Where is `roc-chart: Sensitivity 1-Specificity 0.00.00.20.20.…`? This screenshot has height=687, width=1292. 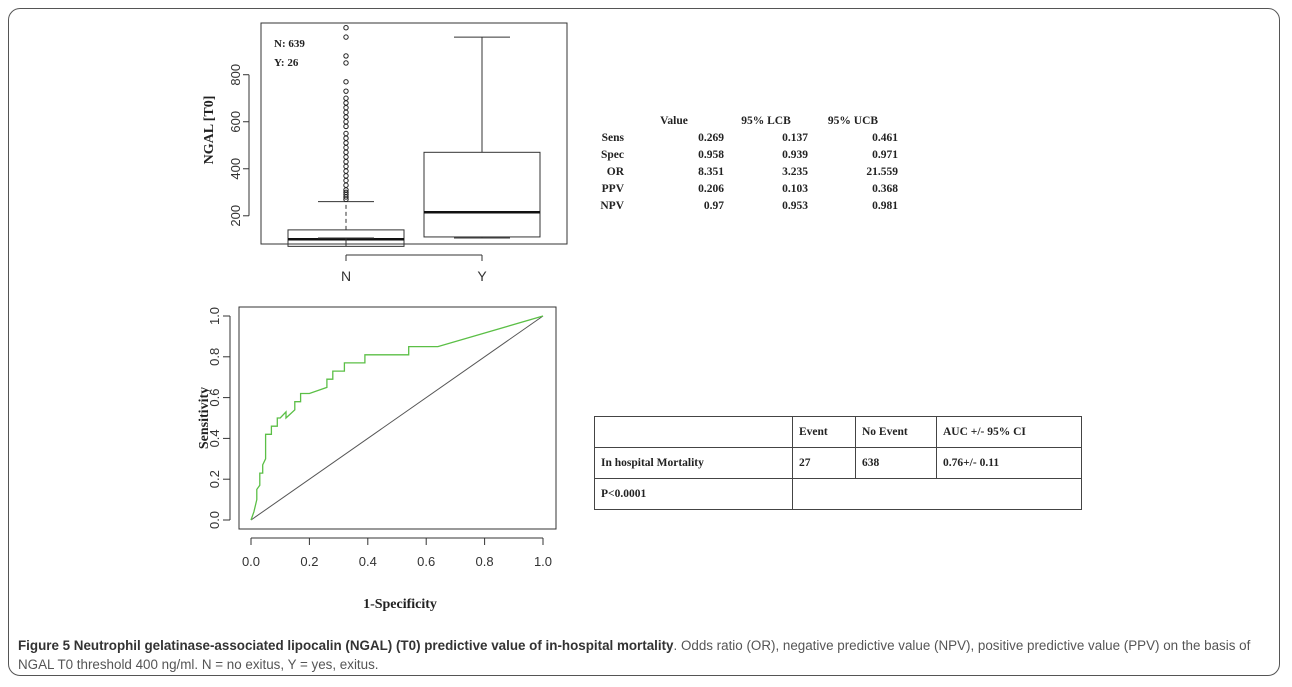
roc-chart: Sensitivity 1-Specificity 0.00.00.20.20.… is located at coordinates (377, 459).